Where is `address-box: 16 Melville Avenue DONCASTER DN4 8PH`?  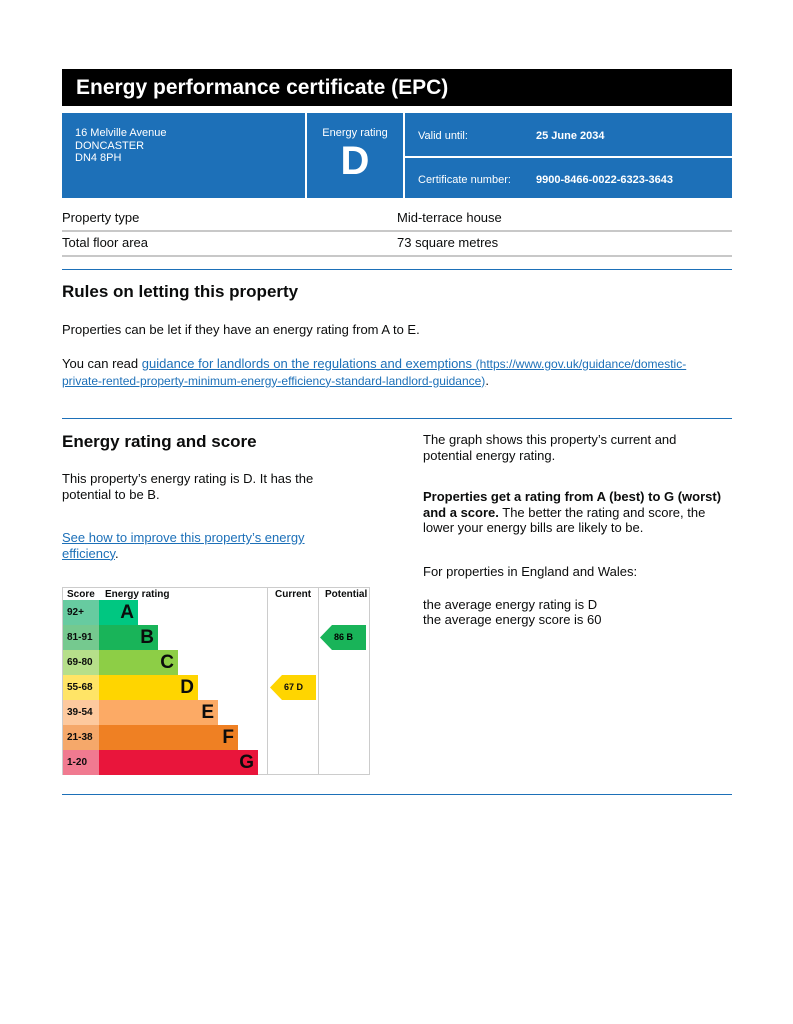
address-box: 16 Melville Avenue DONCASTER DN4 8PH is located at coordinates (183, 155).